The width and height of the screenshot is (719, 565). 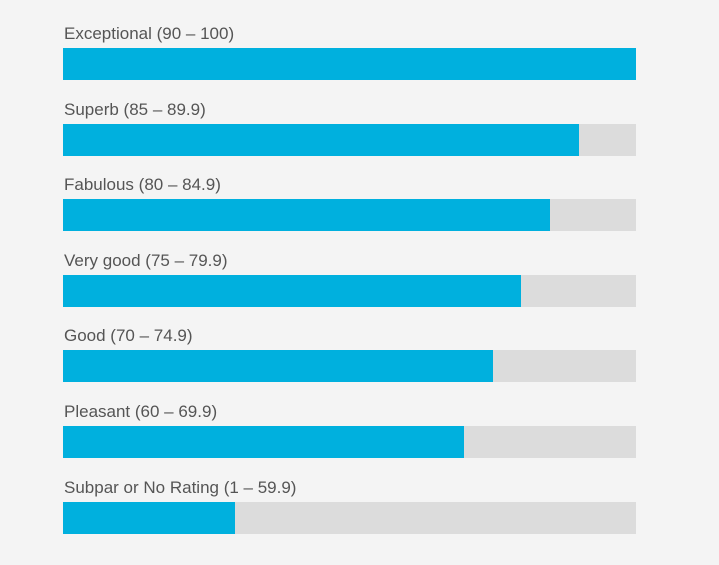 I want to click on category-label: Pleasant (60 – 69.9), so click(x=141, y=411).